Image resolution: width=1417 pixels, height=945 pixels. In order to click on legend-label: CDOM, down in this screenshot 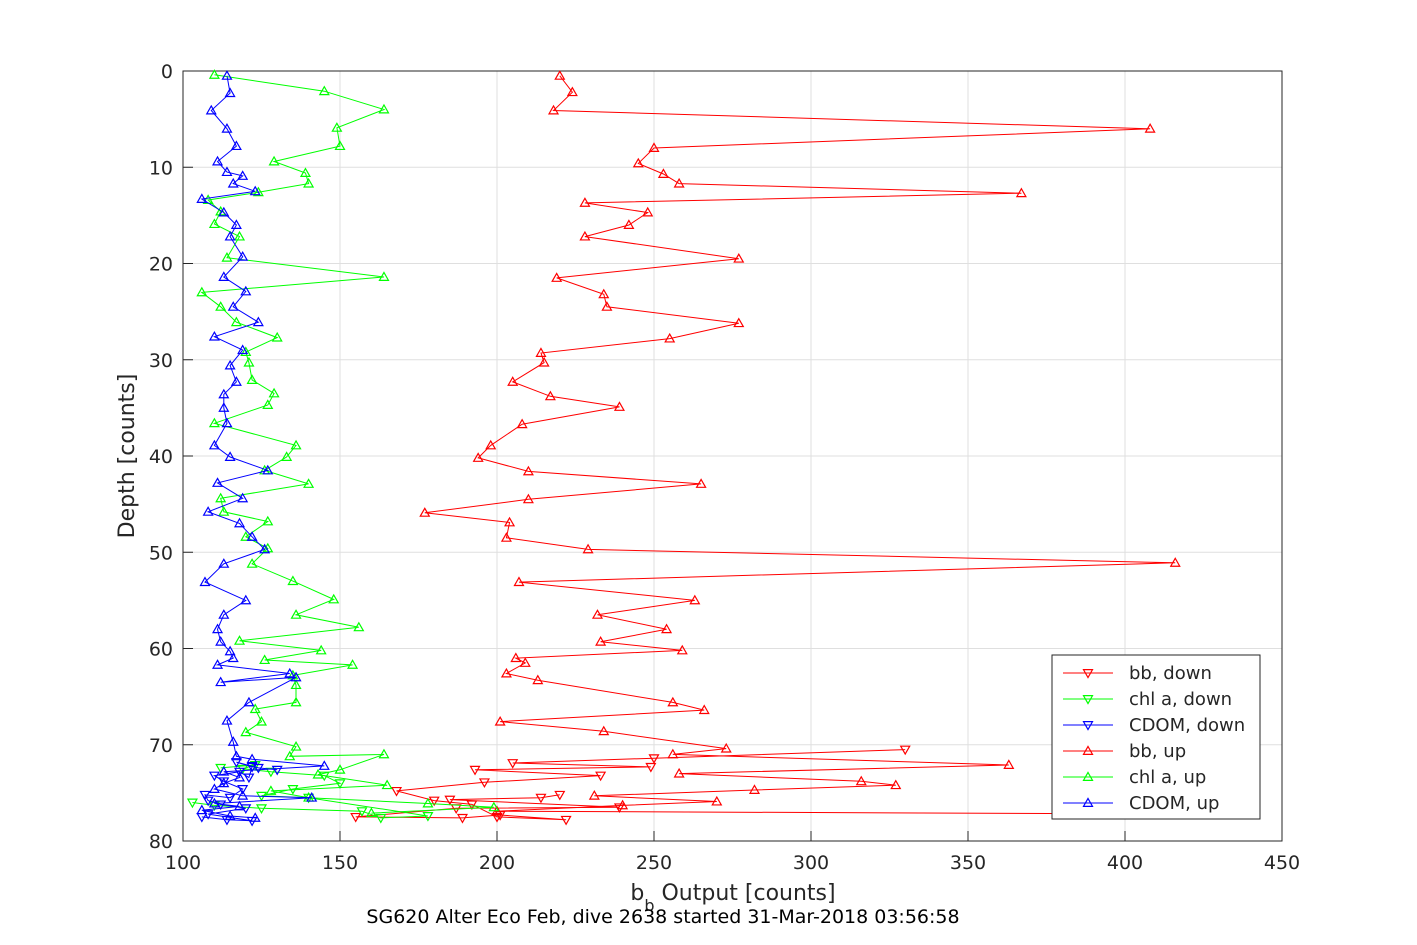, I will do `click(1187, 725)`.